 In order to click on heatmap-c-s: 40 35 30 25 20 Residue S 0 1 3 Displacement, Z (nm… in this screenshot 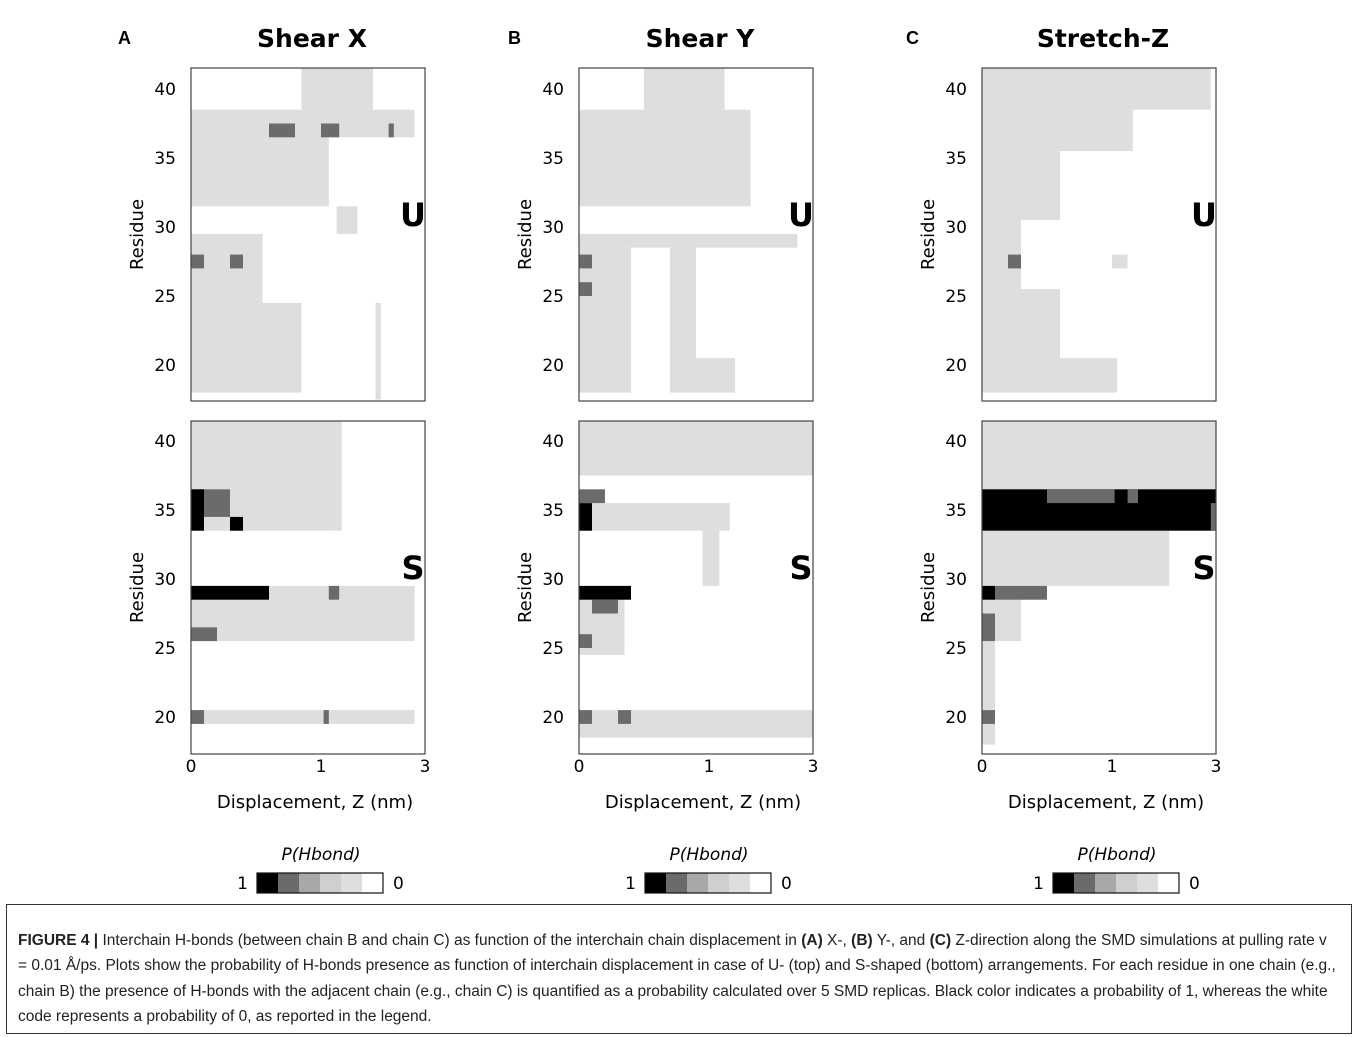, I will do `click(1069, 616)`.